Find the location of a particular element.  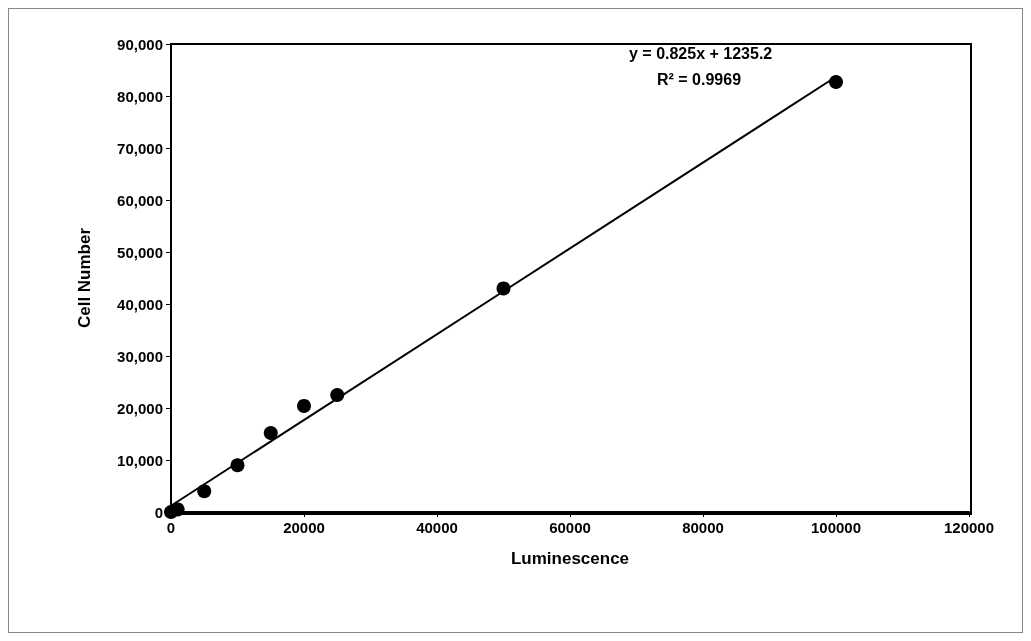

x-tick-label: 0 is located at coordinates (171, 527).